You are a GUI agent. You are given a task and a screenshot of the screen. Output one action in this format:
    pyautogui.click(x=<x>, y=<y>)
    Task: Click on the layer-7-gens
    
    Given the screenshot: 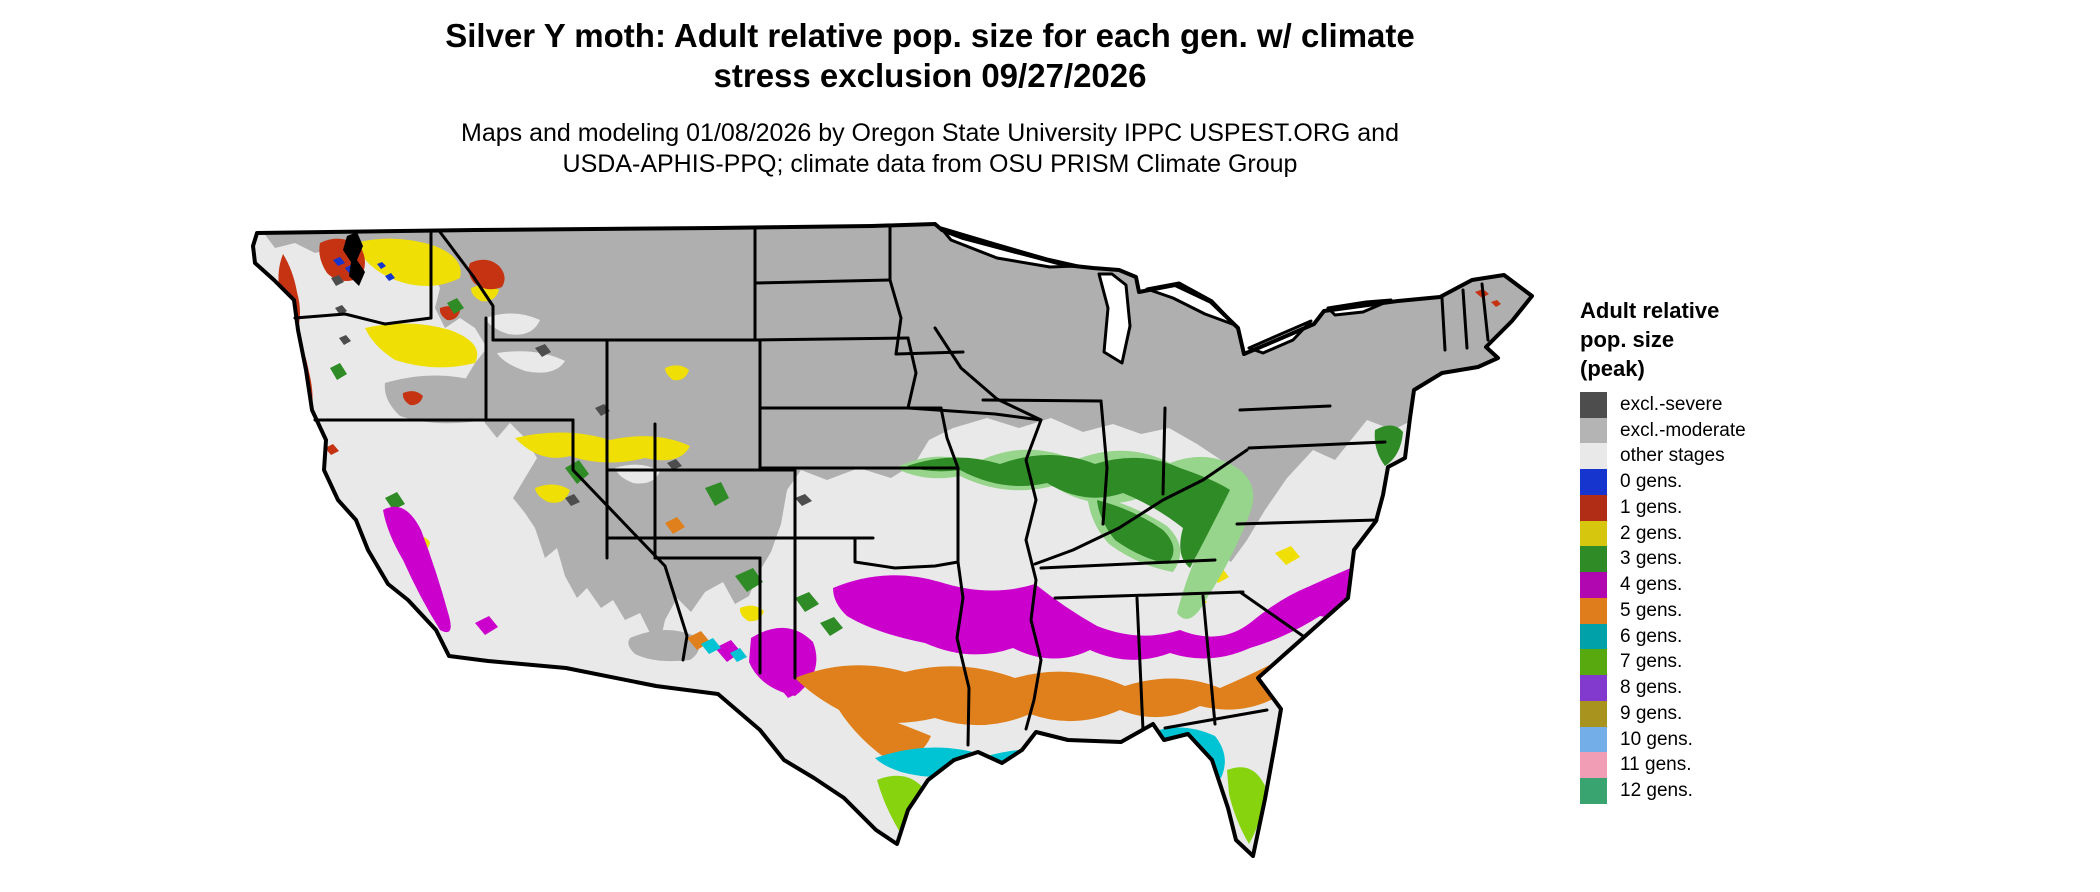 What is the action you would take?
    pyautogui.click(x=1071, y=805)
    